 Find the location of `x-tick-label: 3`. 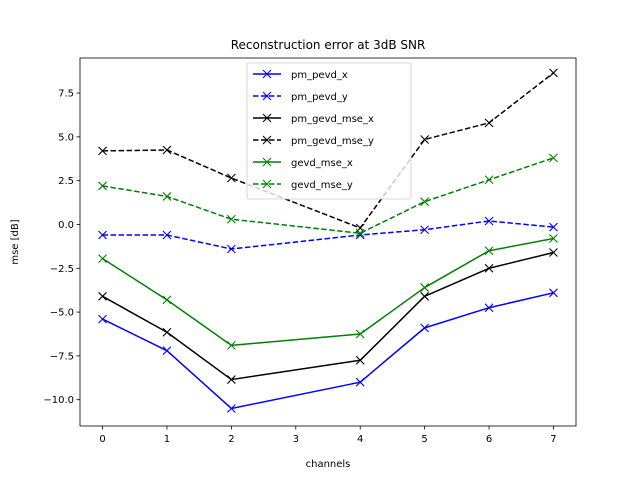

x-tick-label: 3 is located at coordinates (296, 439).